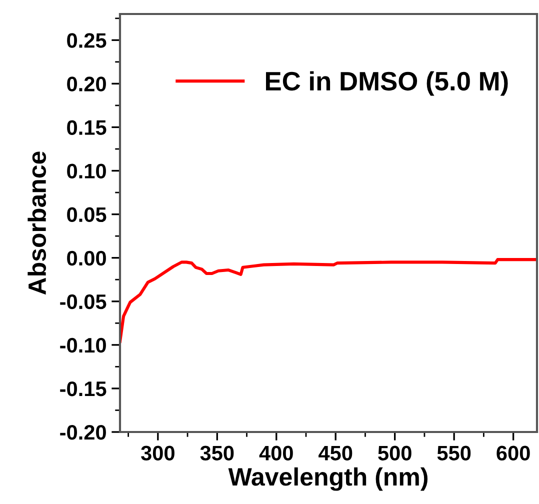  I want to click on y-tick-label: 0.05, so click(86, 214).